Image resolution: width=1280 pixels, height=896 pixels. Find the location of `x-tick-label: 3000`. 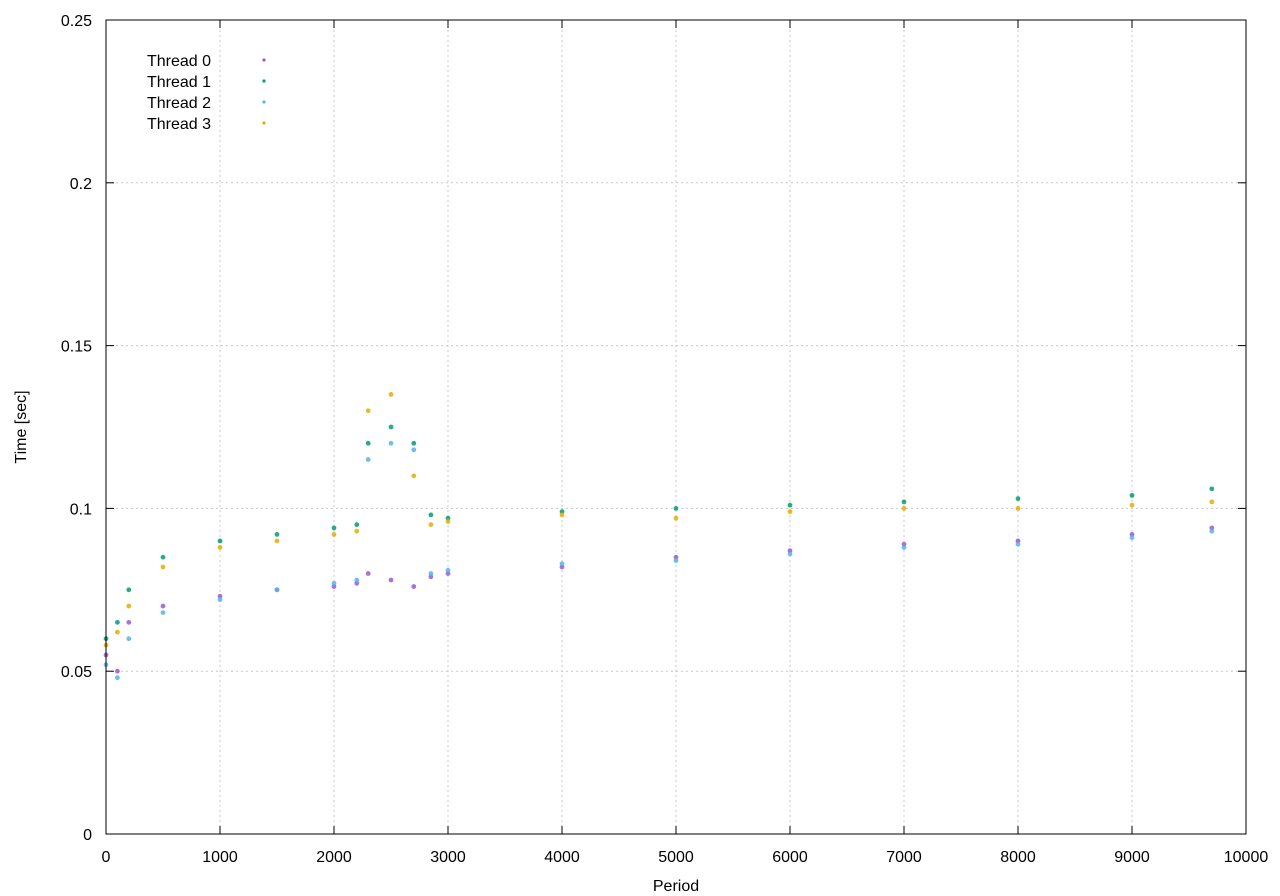

x-tick-label: 3000 is located at coordinates (448, 857).